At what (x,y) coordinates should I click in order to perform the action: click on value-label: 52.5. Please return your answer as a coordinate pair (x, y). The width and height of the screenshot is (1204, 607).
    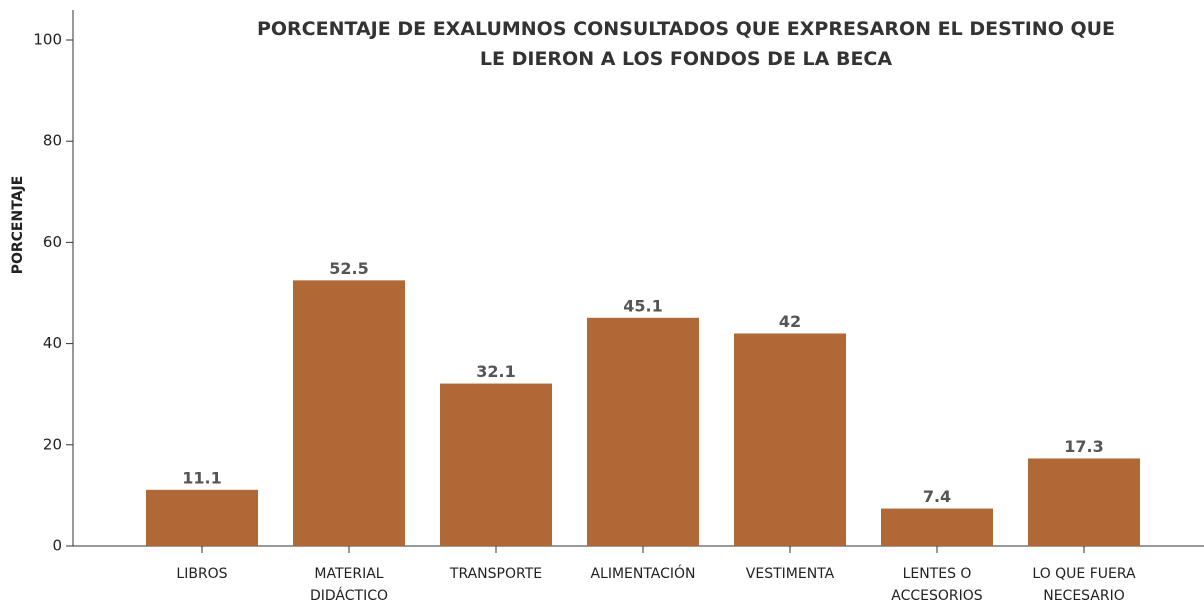
    Looking at the image, I should click on (348, 268).